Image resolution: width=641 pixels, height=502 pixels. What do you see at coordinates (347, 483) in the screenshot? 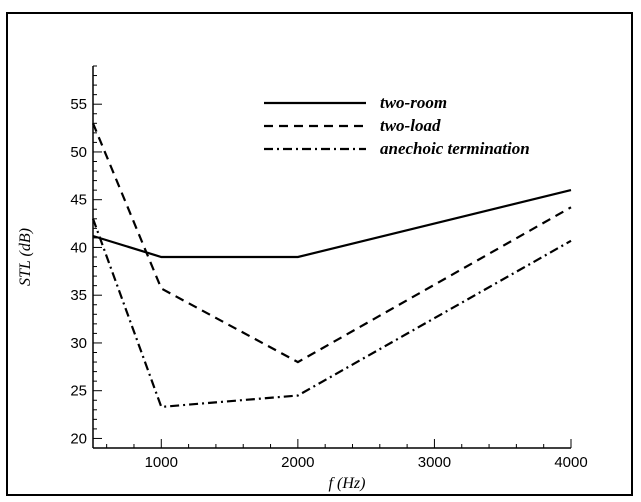
I see `x-axis-label: f (Hz)` at bounding box center [347, 483].